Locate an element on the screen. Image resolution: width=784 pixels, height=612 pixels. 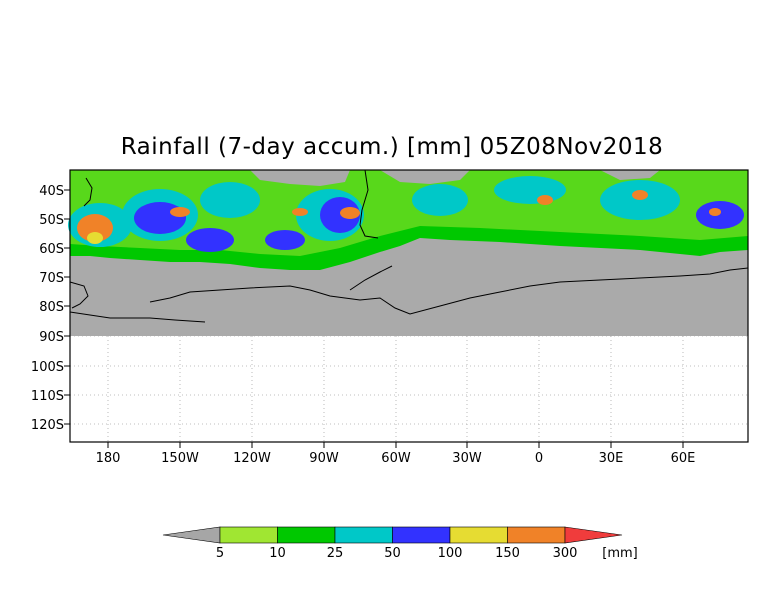
latitude-axis: 40S 50S 60S 70S 80S 90S 100S 110S 120S is located at coordinates (47, 308).